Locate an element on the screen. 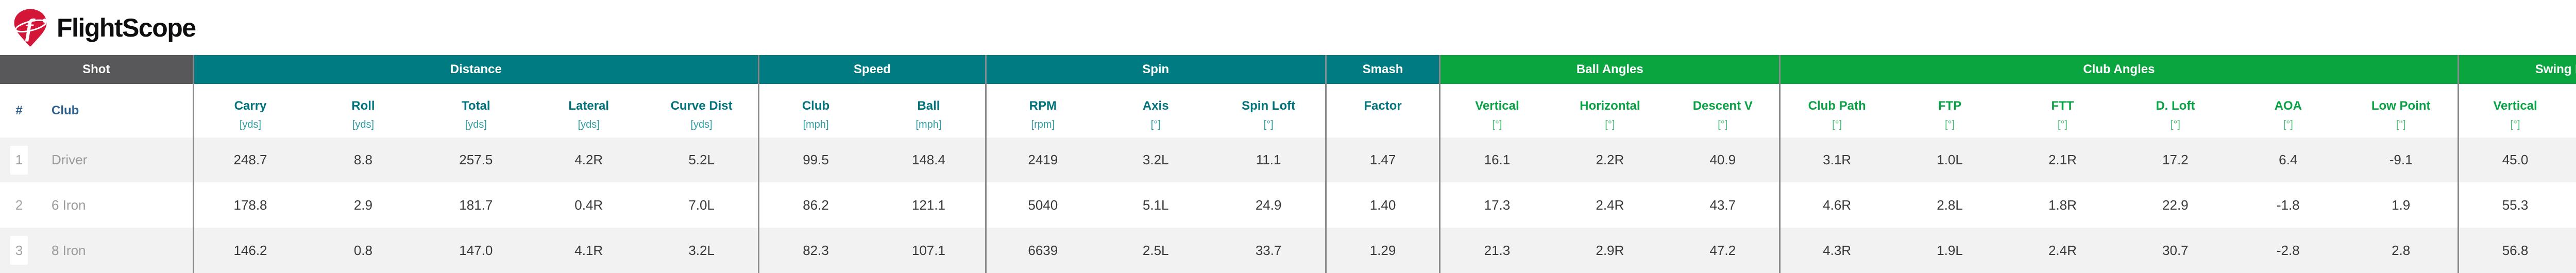 This screenshot has height=273, width=2576. column-header-club-angles-club-path: Club Path [°] is located at coordinates (1837, 111).